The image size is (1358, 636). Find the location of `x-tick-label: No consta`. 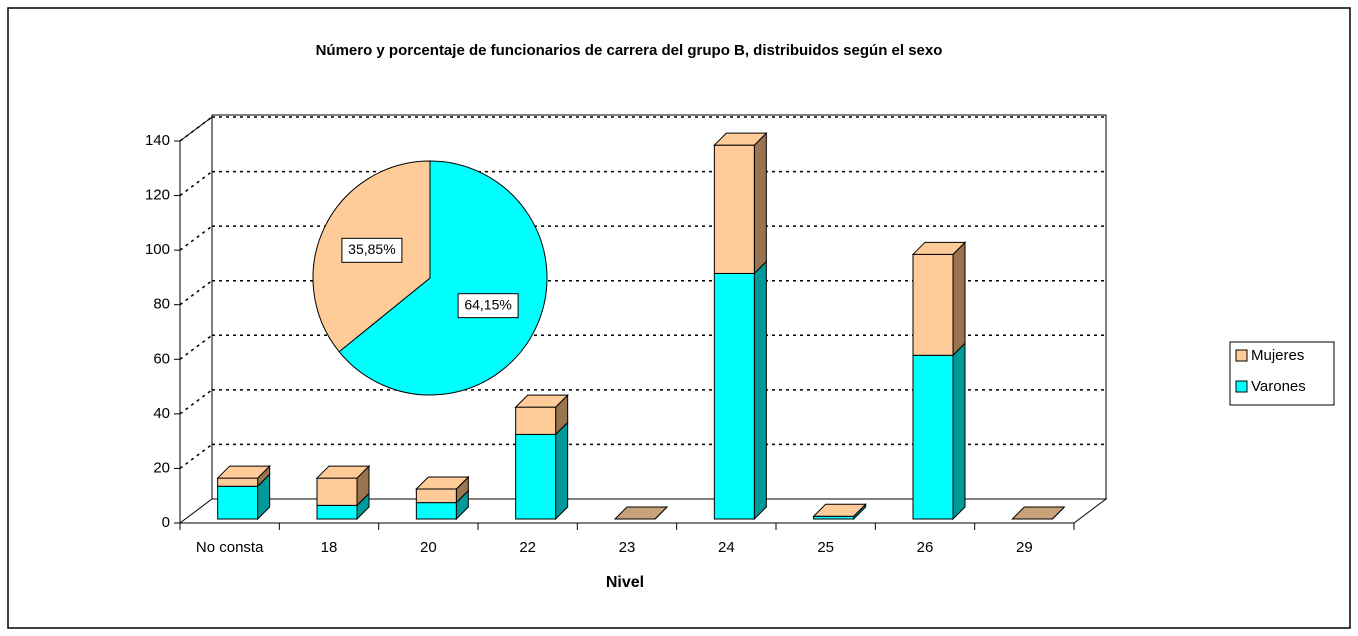

x-tick-label: No consta is located at coordinates (230, 547).